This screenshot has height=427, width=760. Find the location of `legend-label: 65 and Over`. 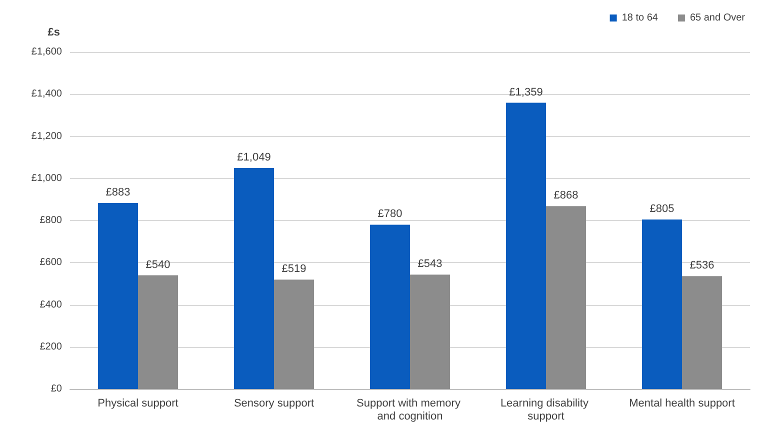

legend-label: 65 and Over is located at coordinates (718, 18).